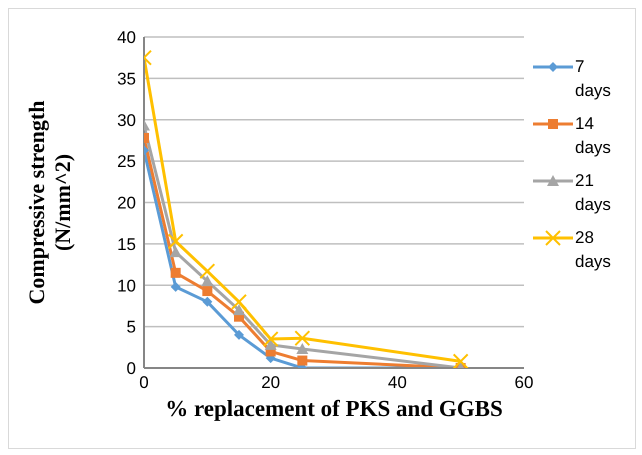  What do you see at coordinates (126, 38) in the screenshot?
I see `y-tick-label: 40` at bounding box center [126, 38].